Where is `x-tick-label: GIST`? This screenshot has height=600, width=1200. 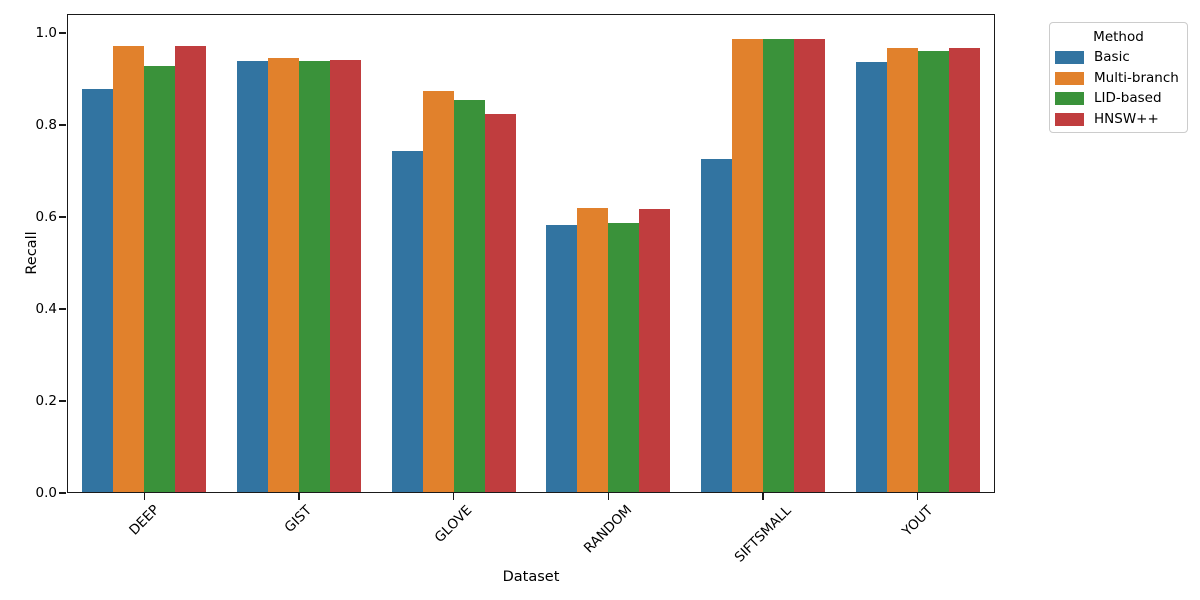
x-tick-label: GIST is located at coordinates (298, 519).